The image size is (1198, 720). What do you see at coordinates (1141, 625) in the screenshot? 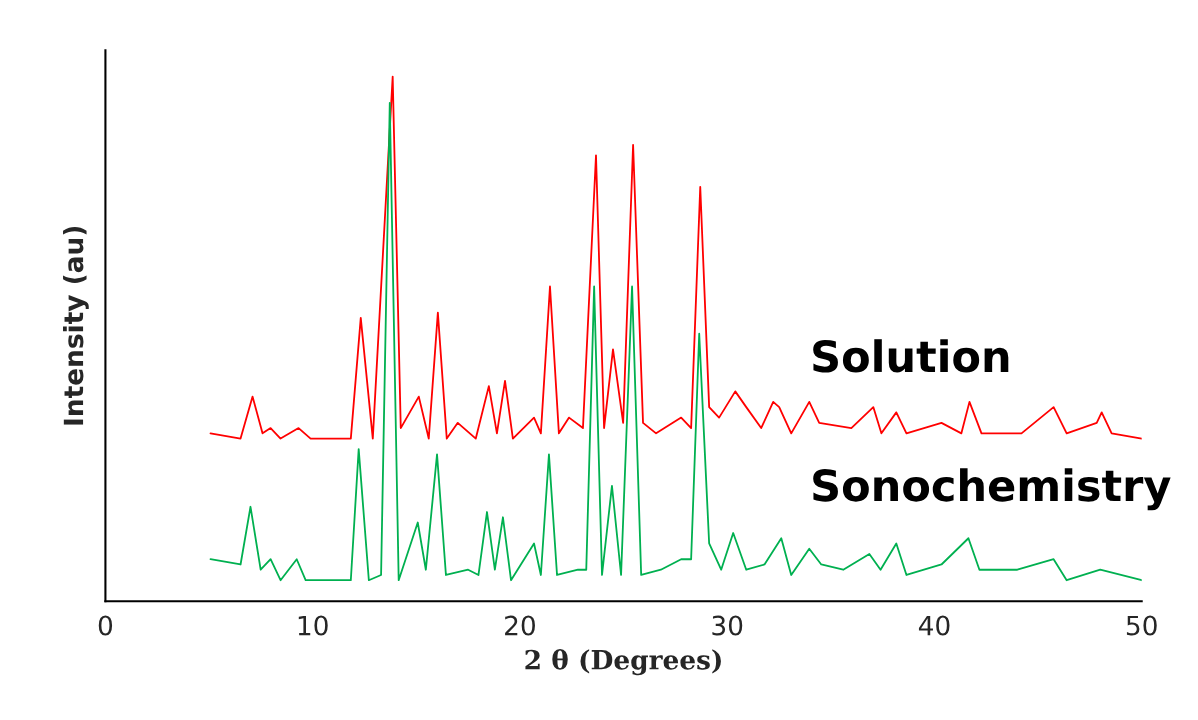
I see `x-tick-label: 50` at bounding box center [1141, 625].